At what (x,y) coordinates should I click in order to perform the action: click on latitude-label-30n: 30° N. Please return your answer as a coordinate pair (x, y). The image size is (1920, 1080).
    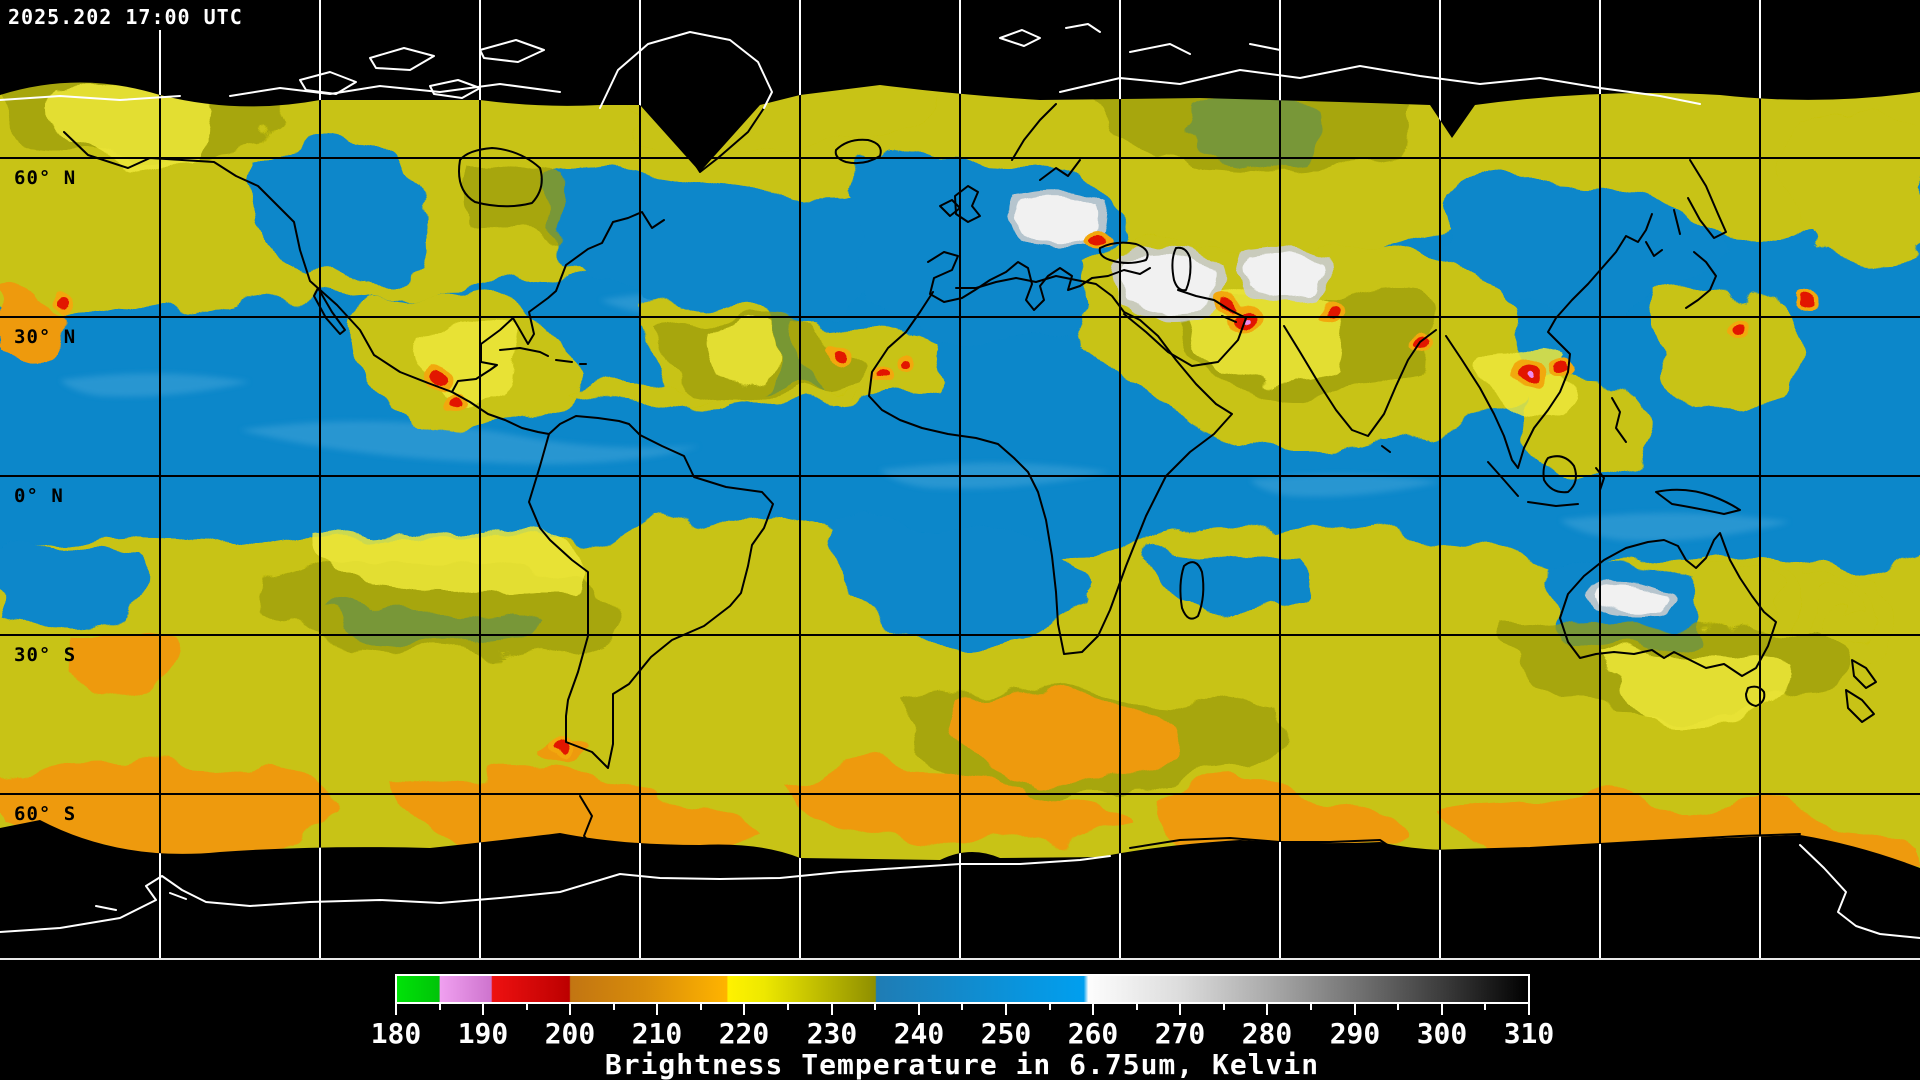
    Looking at the image, I should click on (45, 337).